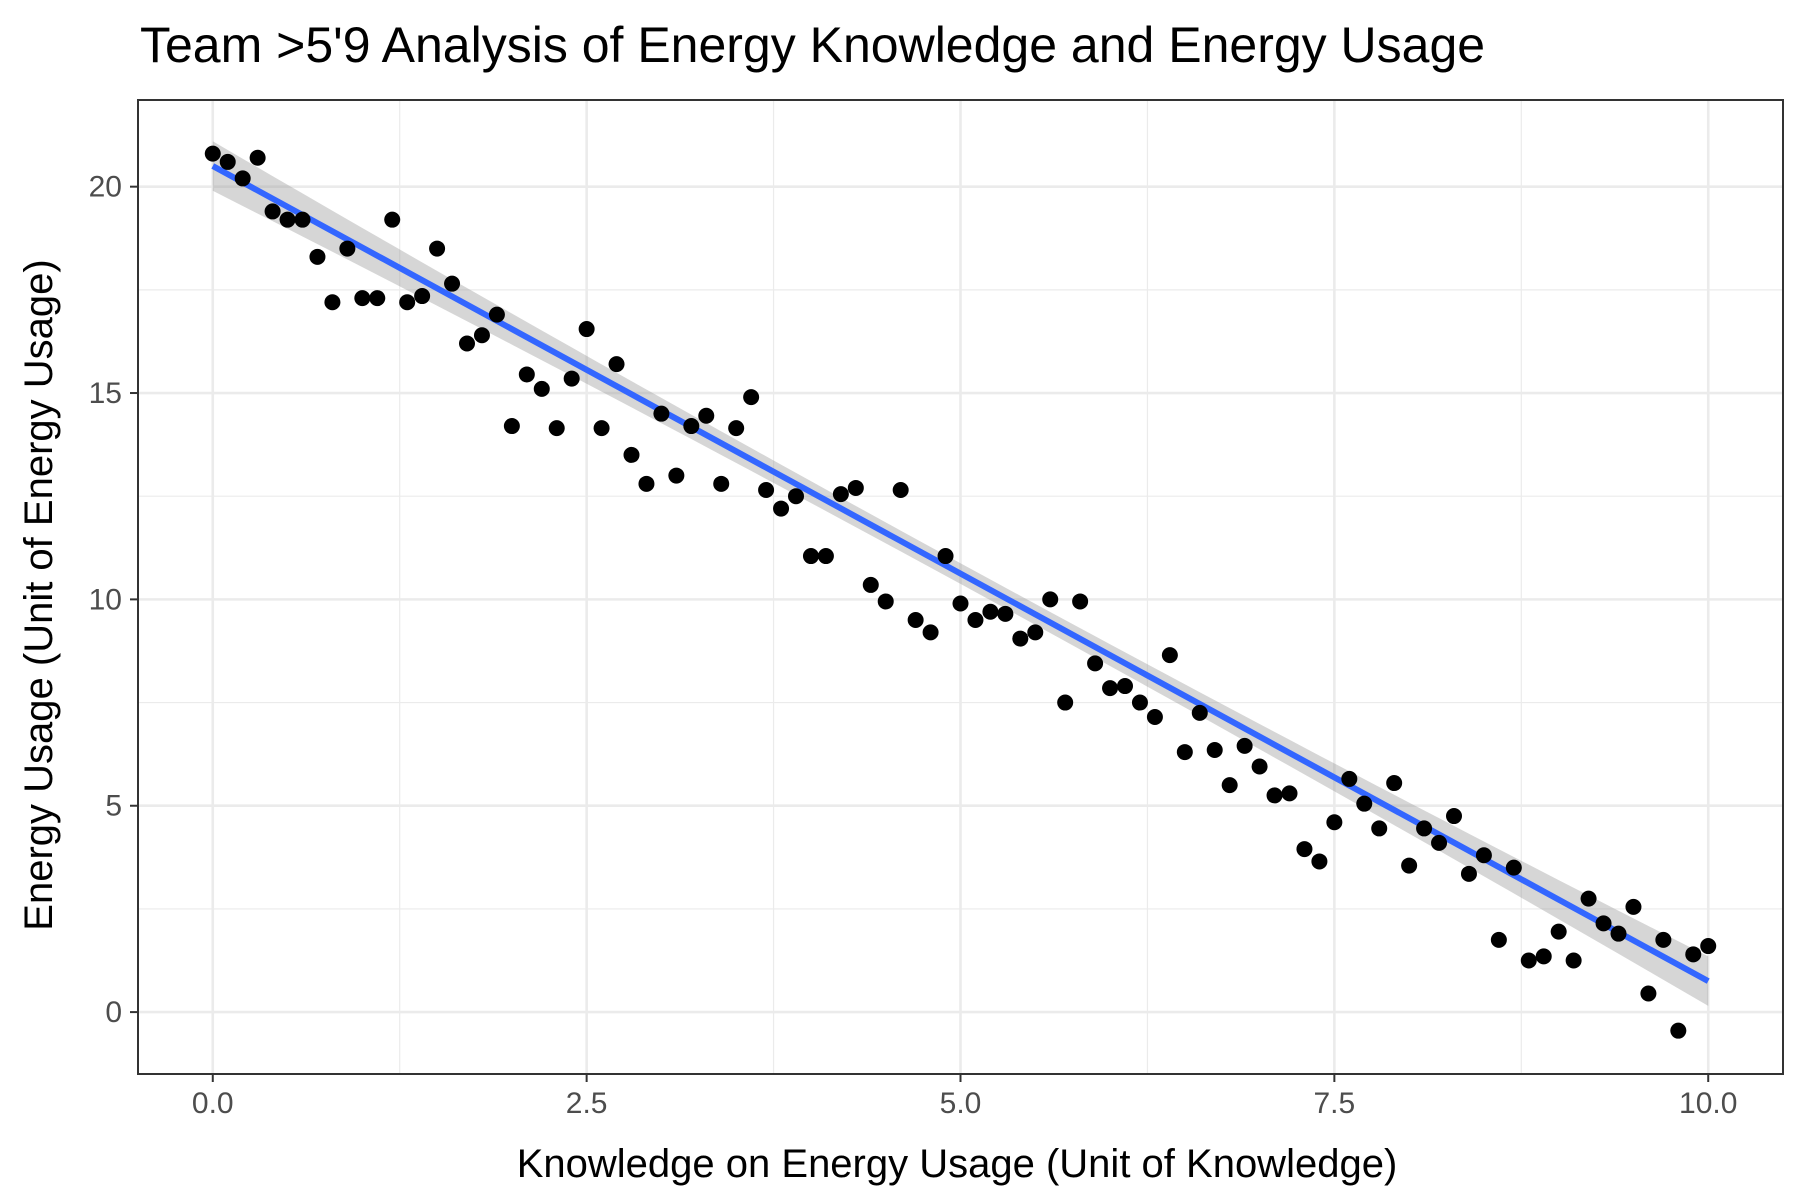 This screenshot has height=1200, width=1800. I want to click on x-tick-label: 2.5, so click(587, 1103).